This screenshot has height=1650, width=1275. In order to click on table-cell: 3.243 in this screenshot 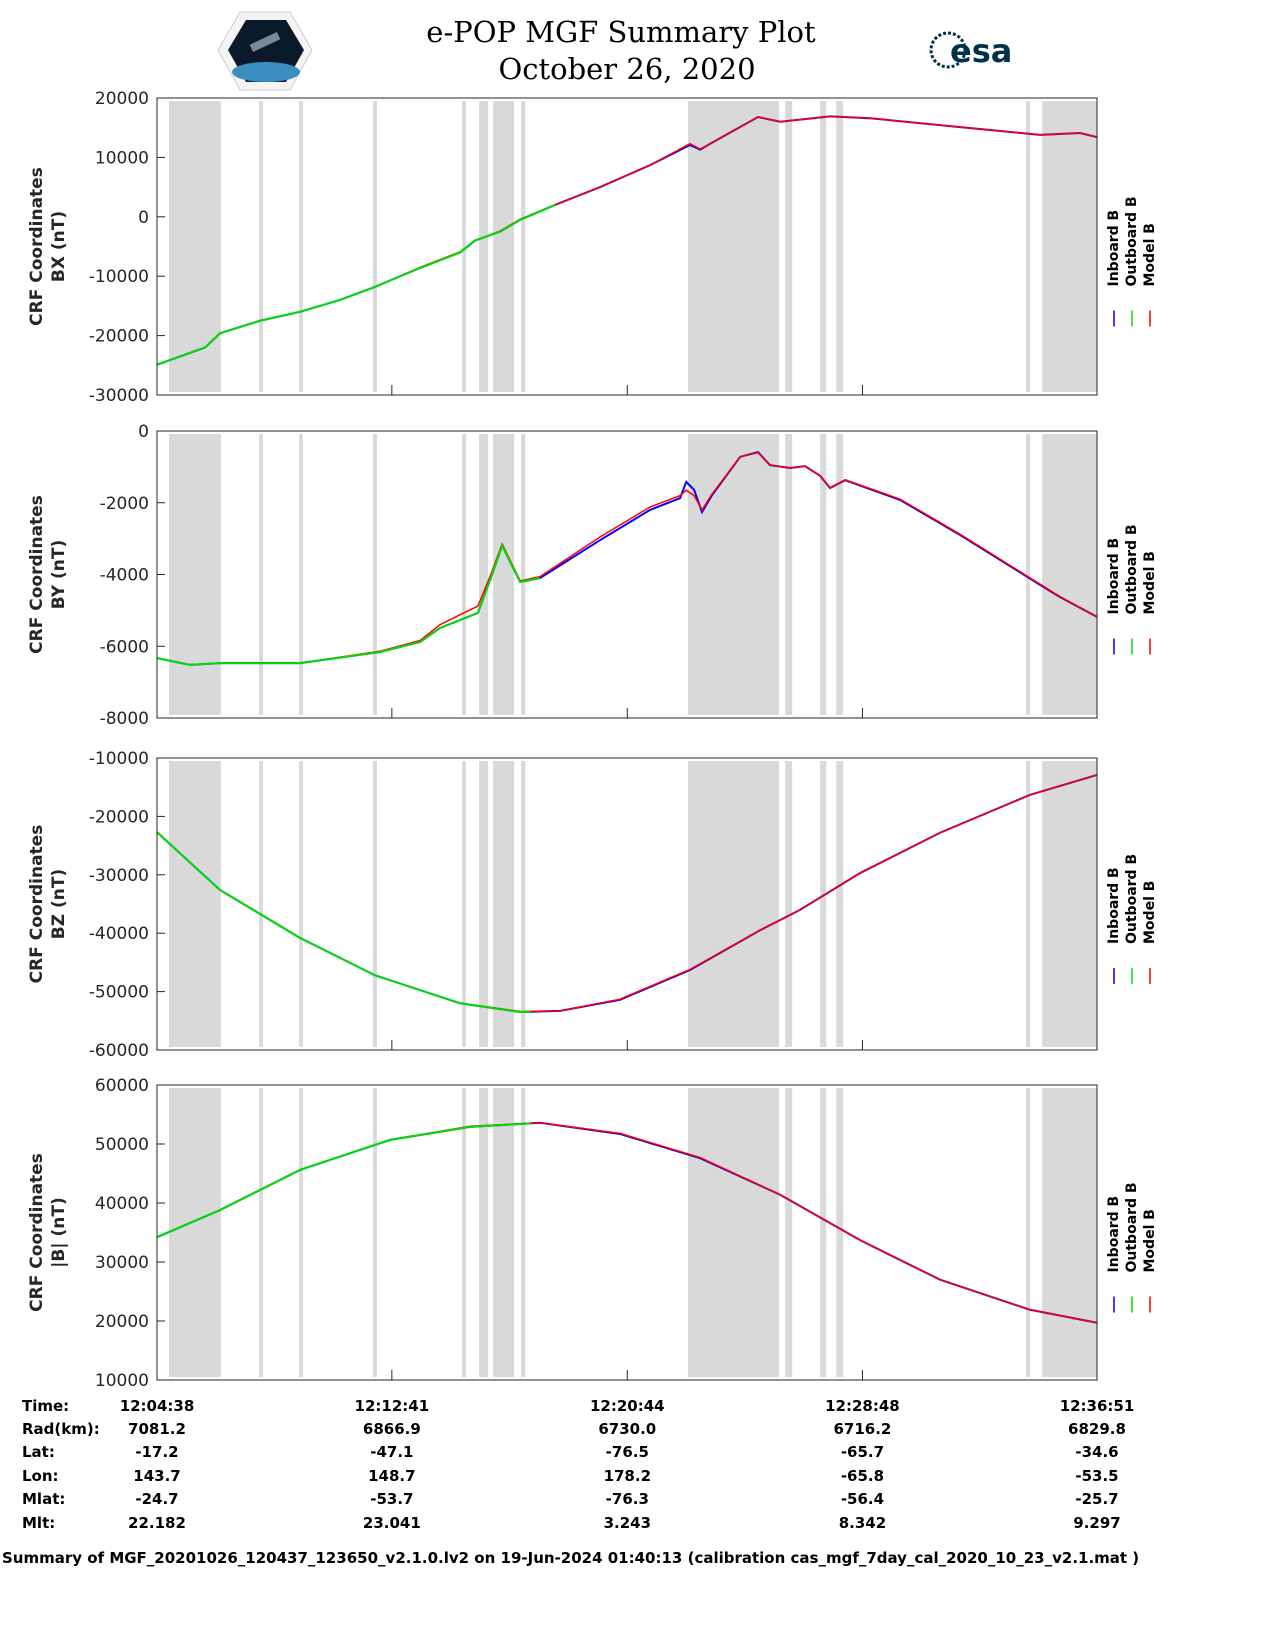, I will do `click(627, 1523)`.